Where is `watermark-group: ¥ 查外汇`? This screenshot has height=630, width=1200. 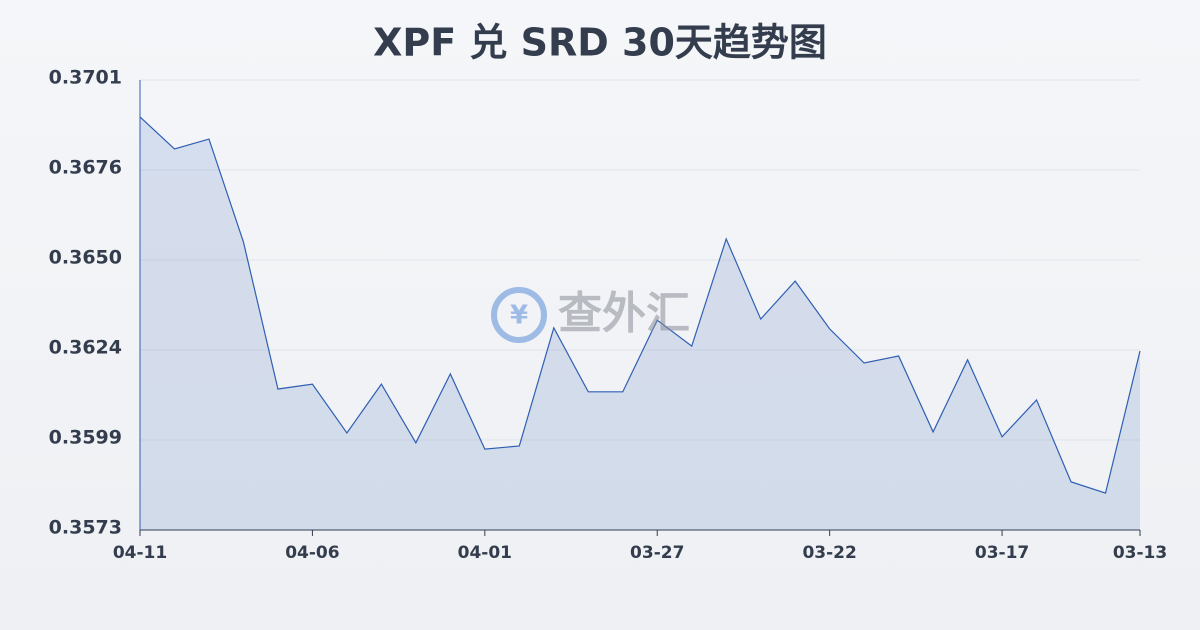 watermark-group: ¥ 查外汇 is located at coordinates (590, 315).